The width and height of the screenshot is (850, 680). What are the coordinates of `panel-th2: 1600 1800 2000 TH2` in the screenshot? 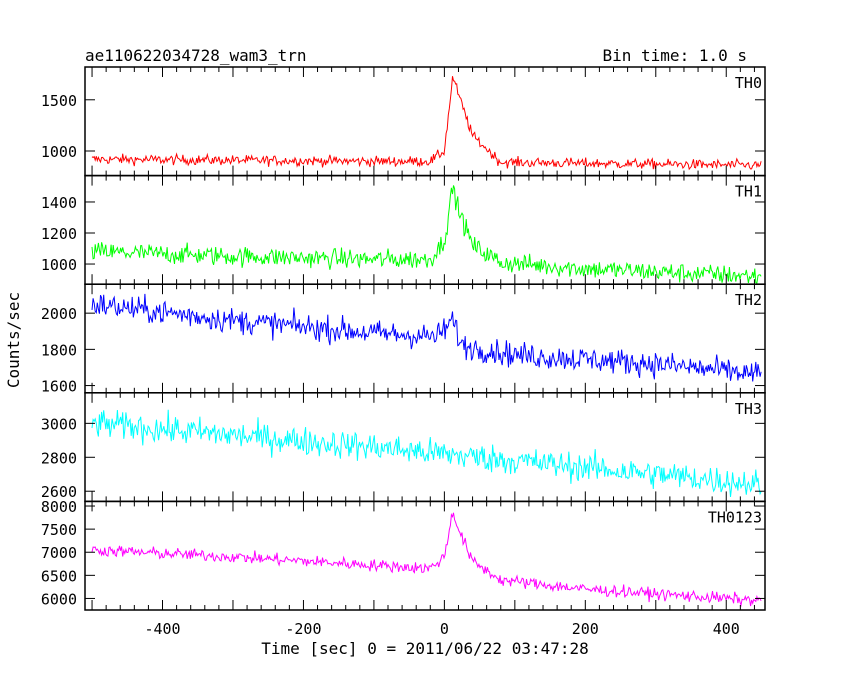 It's located at (403, 339).